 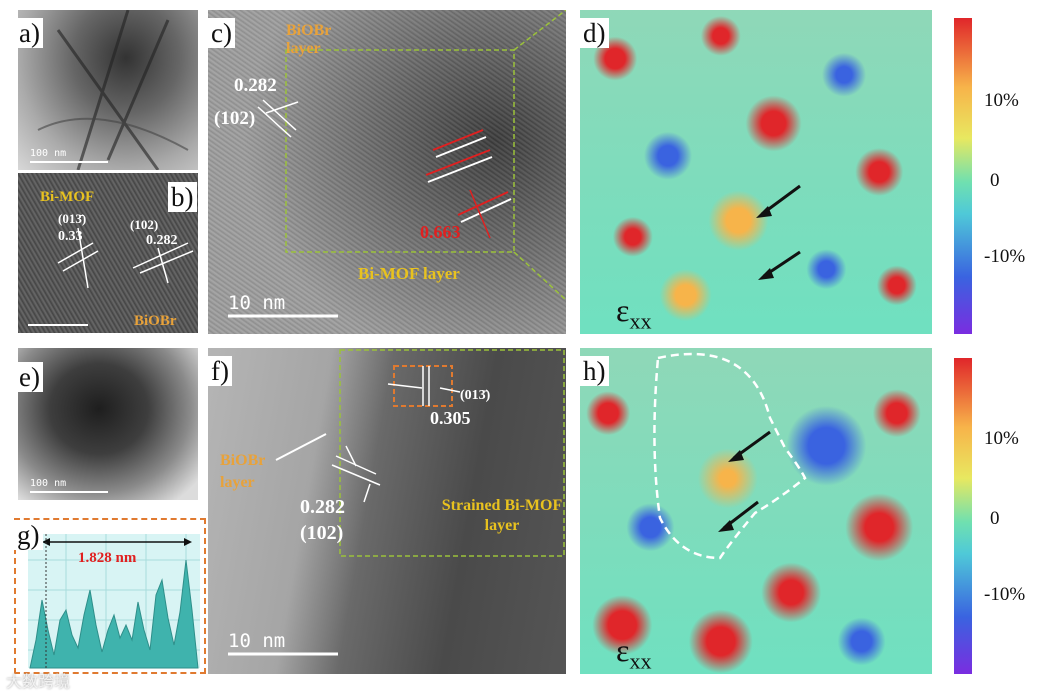 I want to click on panel-d-arrows, so click(x=778, y=232).